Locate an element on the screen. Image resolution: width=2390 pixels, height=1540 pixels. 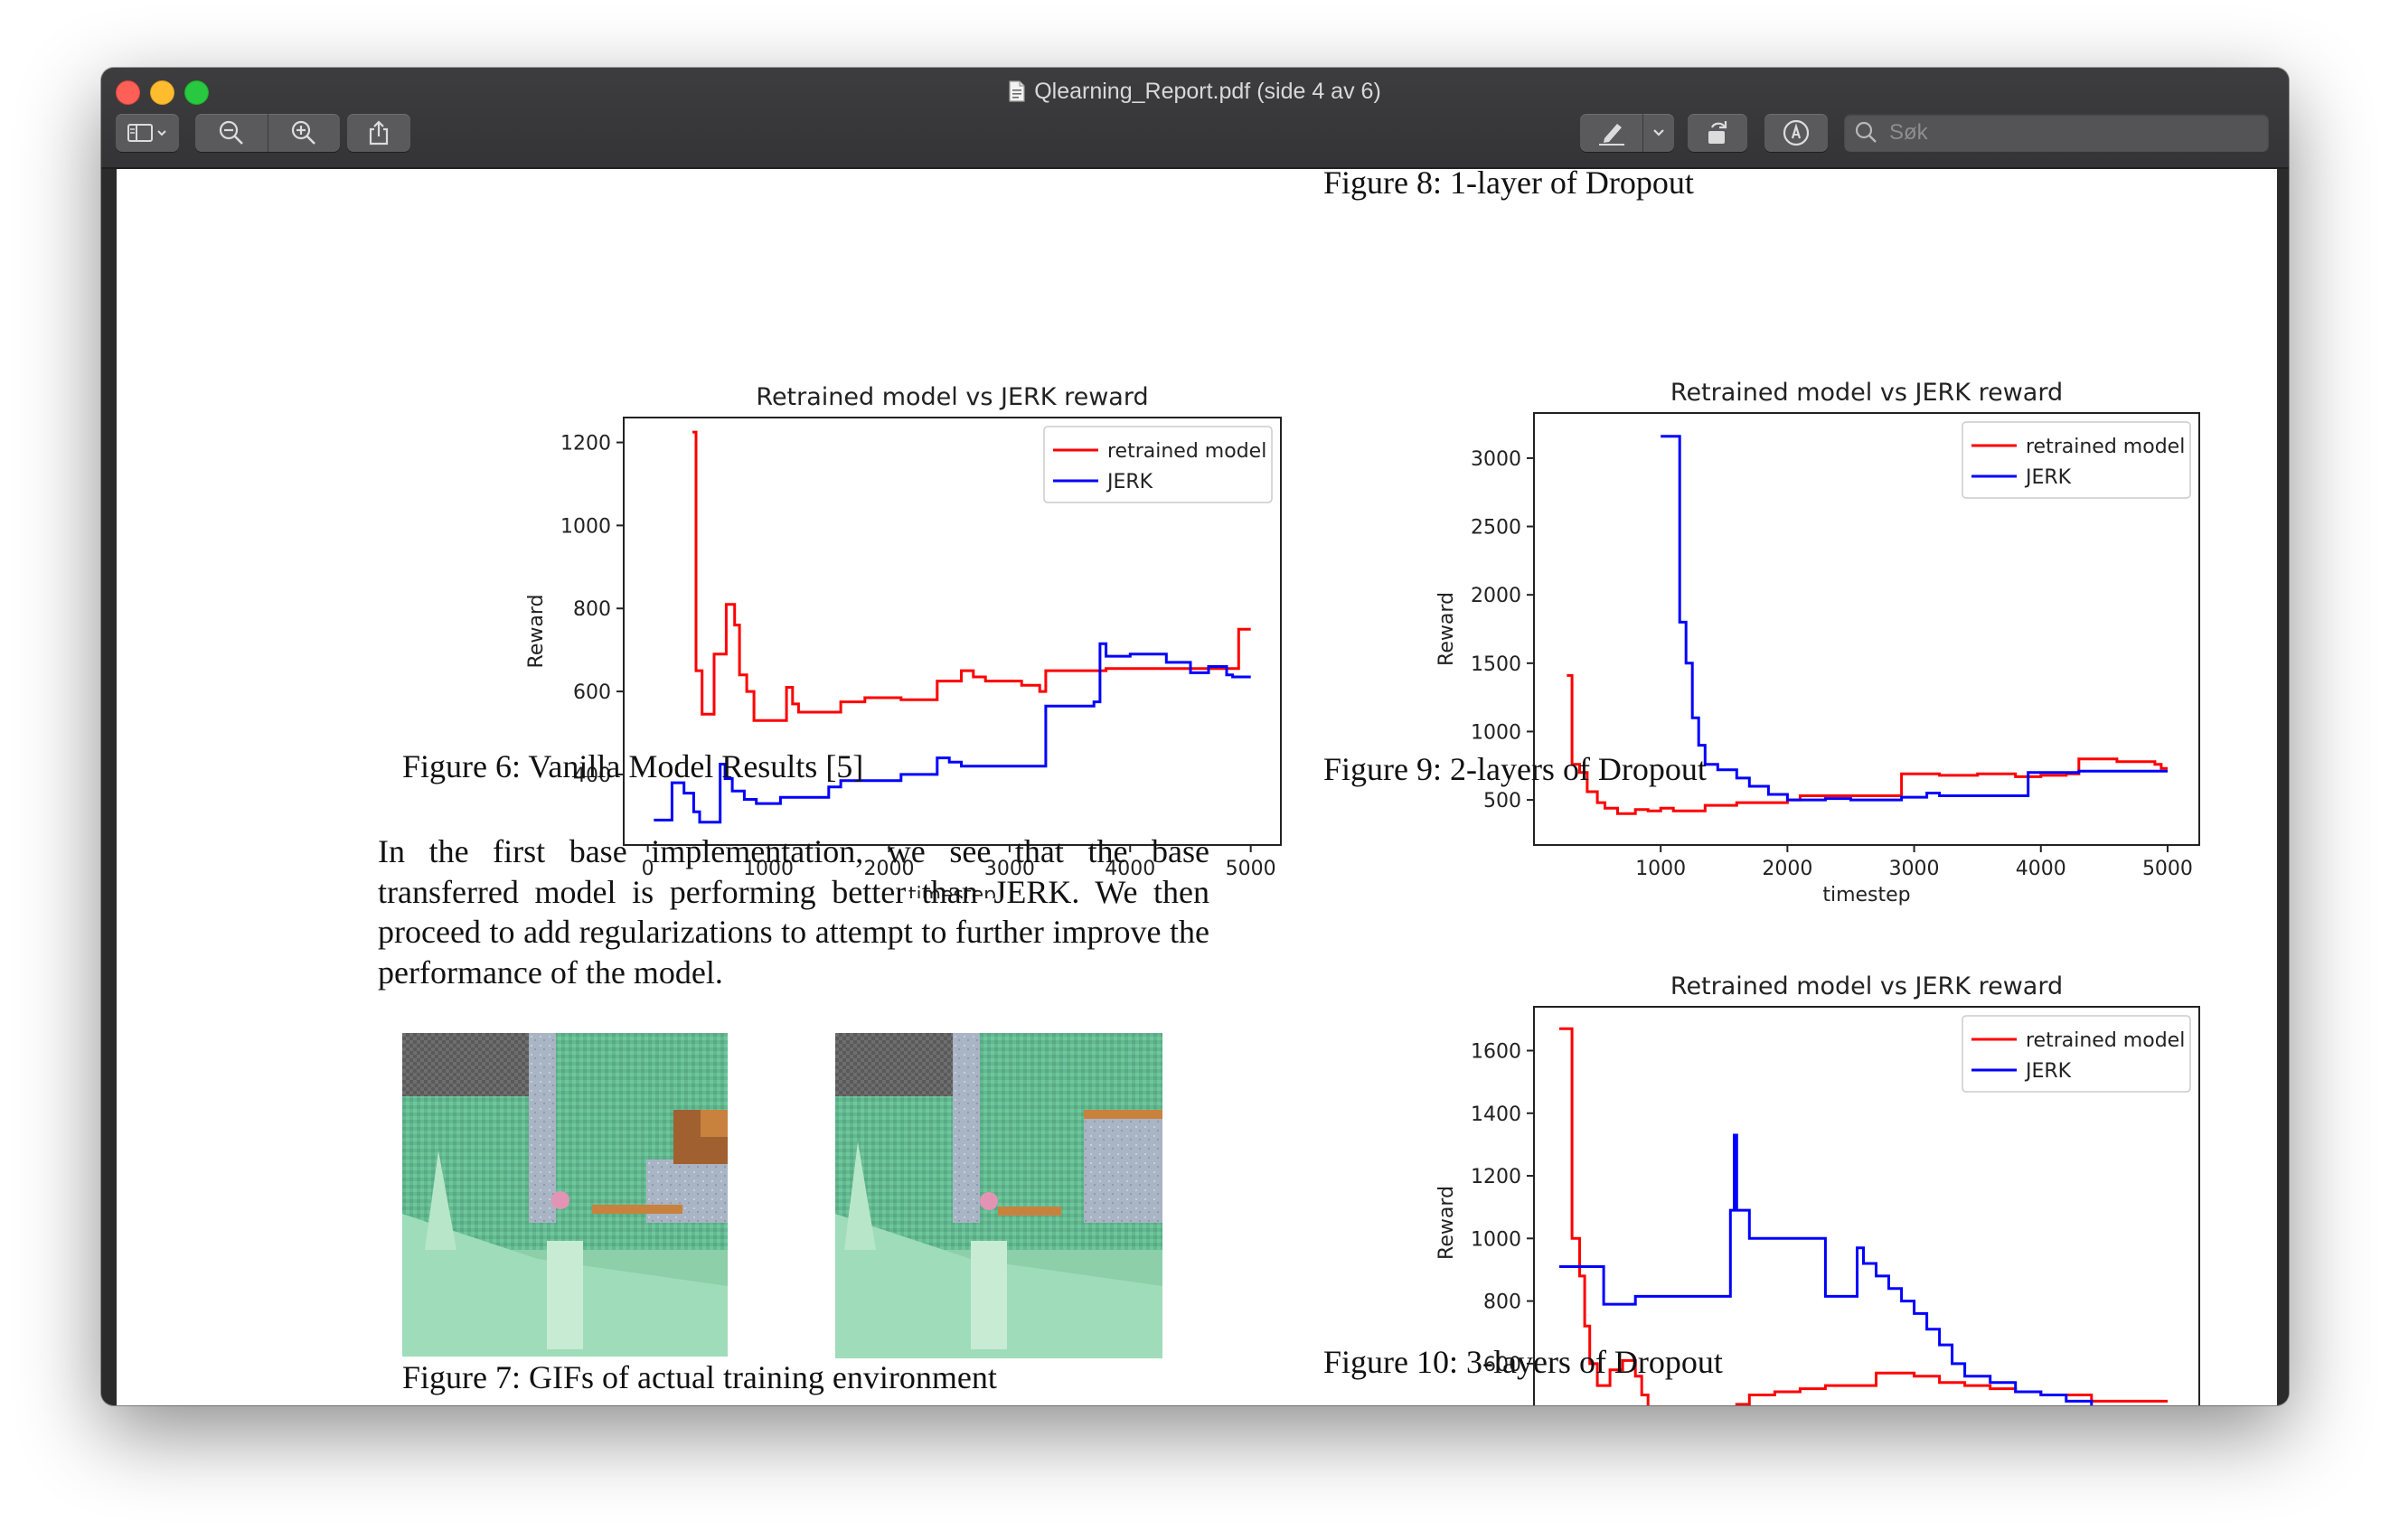
y-tick-label: 1400 is located at coordinates (1496, 1114).